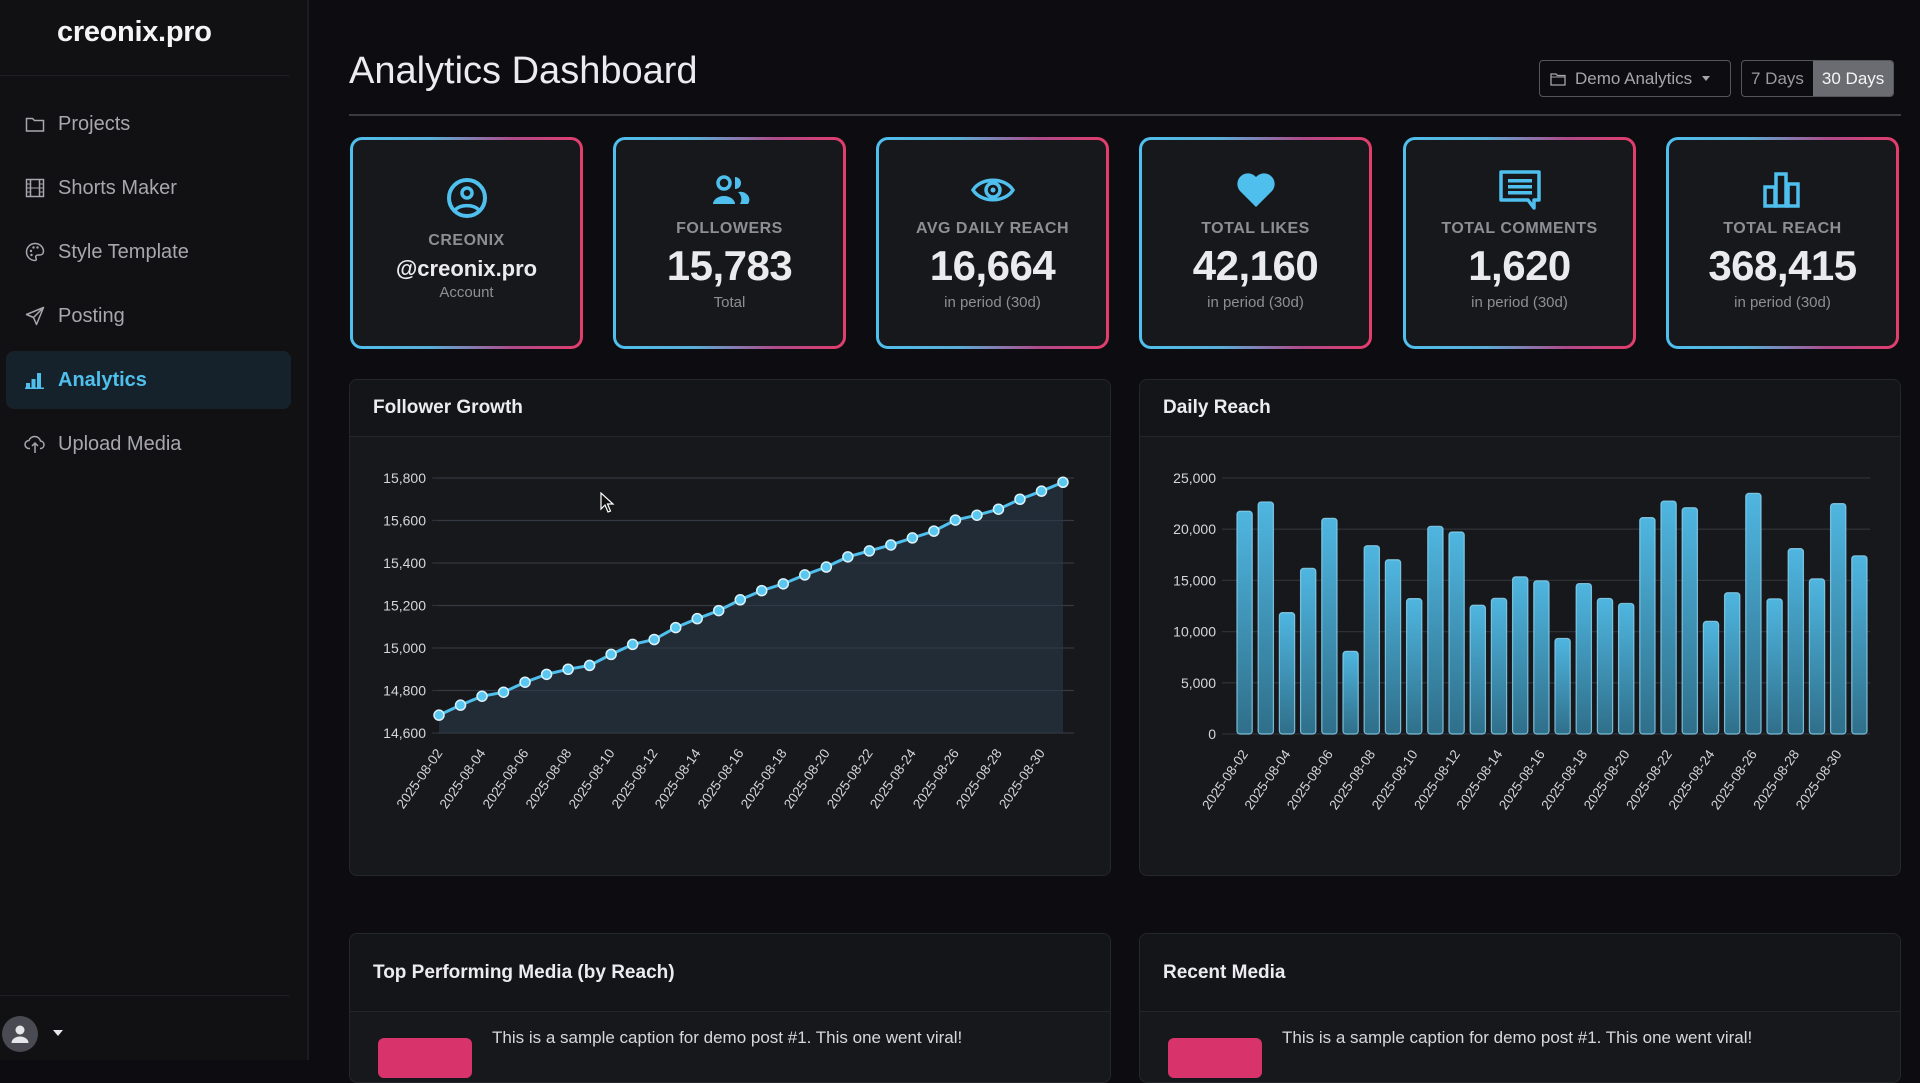 This screenshot has height=1083, width=1920. Describe the element at coordinates (91, 315) in the screenshot. I see `sidebar-item-label: Posting` at that location.